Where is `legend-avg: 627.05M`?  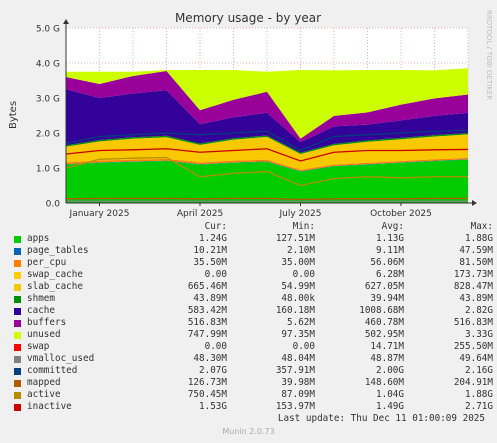 legend-avg: 627.05M is located at coordinates (384, 286).